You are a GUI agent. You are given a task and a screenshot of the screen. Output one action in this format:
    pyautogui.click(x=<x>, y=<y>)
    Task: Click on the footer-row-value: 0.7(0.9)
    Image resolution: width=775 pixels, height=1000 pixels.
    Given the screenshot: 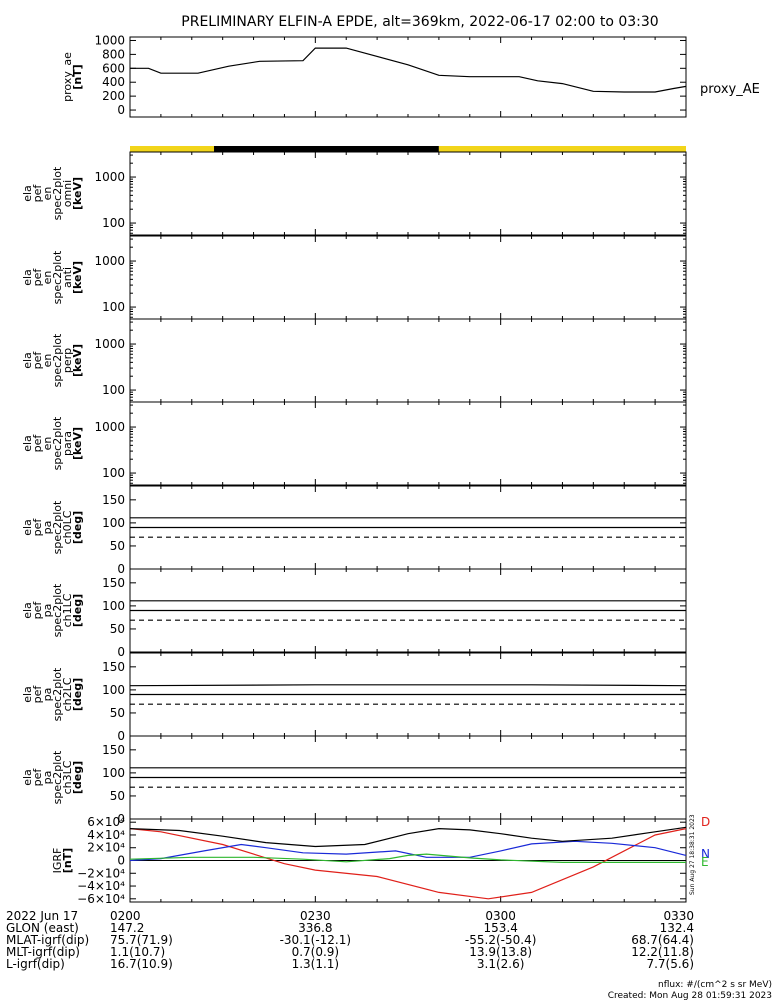 What is the action you would take?
    pyautogui.click(x=316, y=952)
    